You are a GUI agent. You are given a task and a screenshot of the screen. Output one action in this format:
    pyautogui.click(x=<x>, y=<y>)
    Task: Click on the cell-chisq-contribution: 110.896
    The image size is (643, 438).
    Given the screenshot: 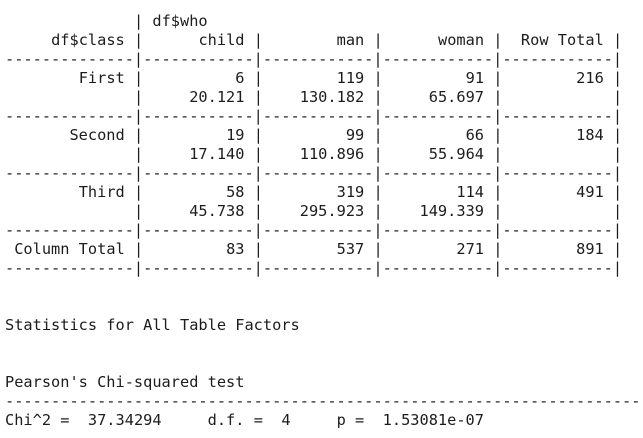 What is the action you would take?
    pyautogui.click(x=332, y=154)
    